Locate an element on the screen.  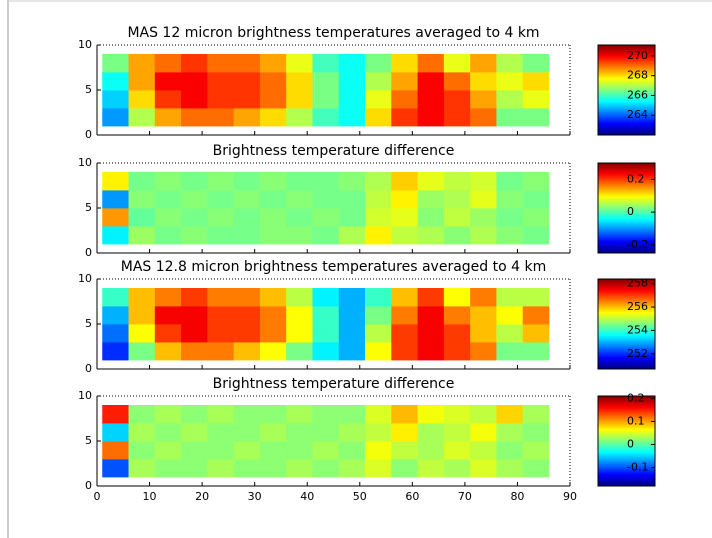
x-tick-label: 80 is located at coordinates (517, 496).